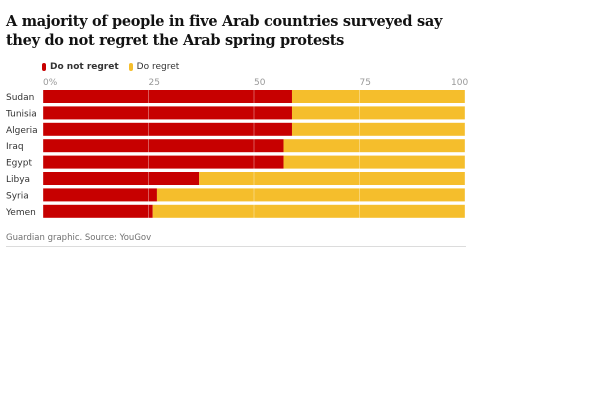 The image size is (600, 400). What do you see at coordinates (20, 98) in the screenshot?
I see `category-label: Sudan` at bounding box center [20, 98].